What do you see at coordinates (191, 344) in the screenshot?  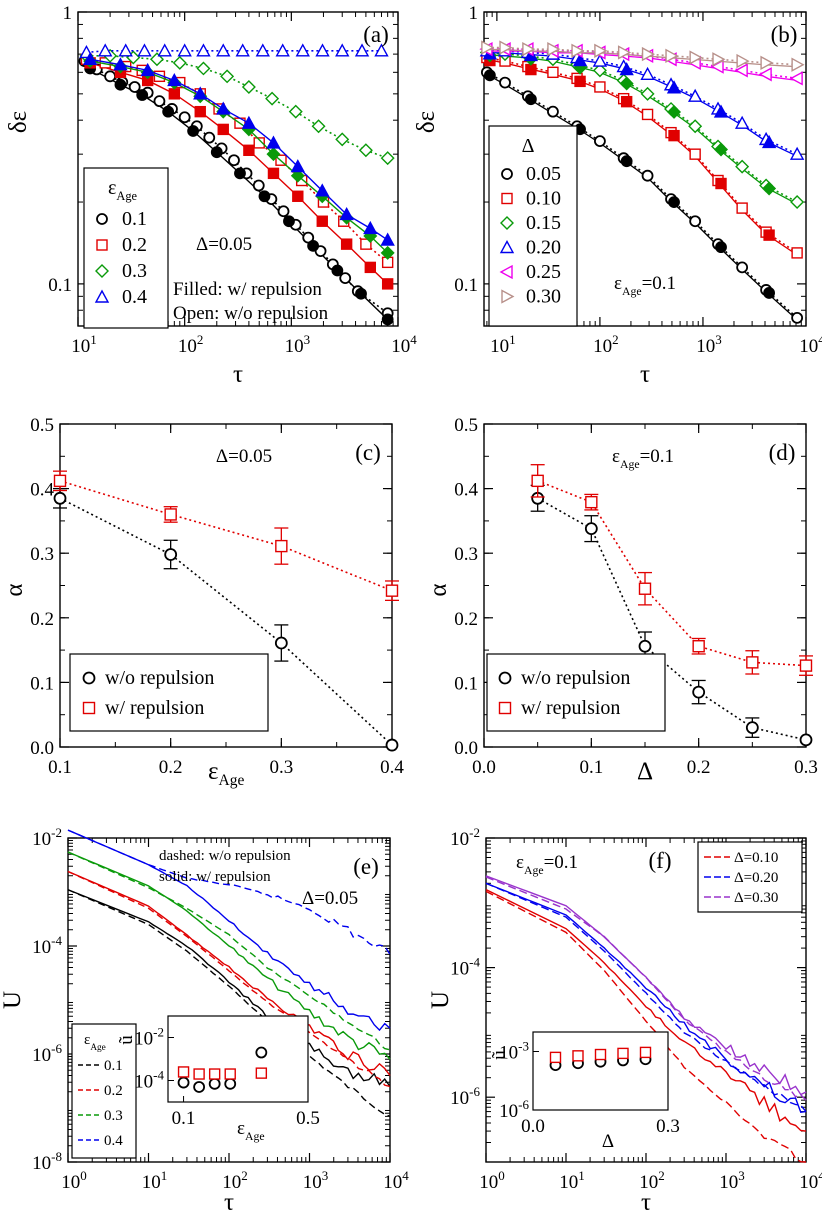 I see `x-tick-label: 102` at bounding box center [191, 344].